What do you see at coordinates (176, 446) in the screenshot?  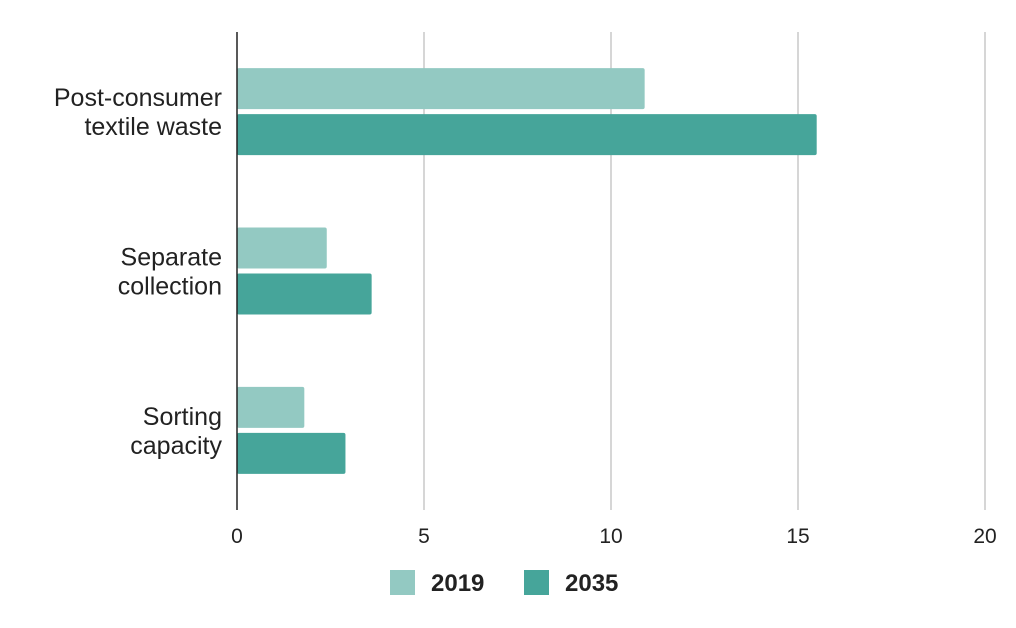 I see `category-label-2-line-1: capacity` at bounding box center [176, 446].